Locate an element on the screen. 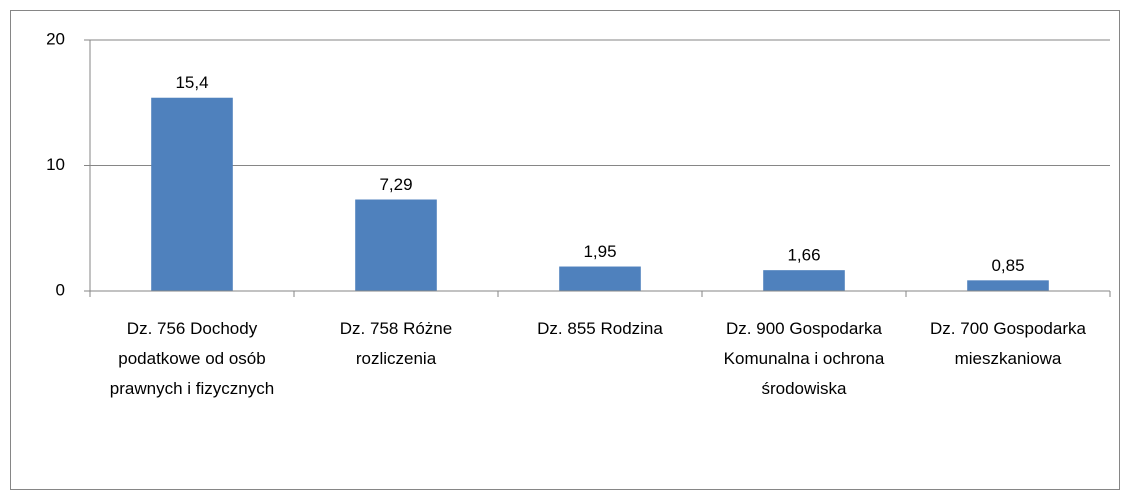 The height and width of the screenshot is (503, 1130). label-line: Dz. 900 Gospodarka is located at coordinates (804, 328).